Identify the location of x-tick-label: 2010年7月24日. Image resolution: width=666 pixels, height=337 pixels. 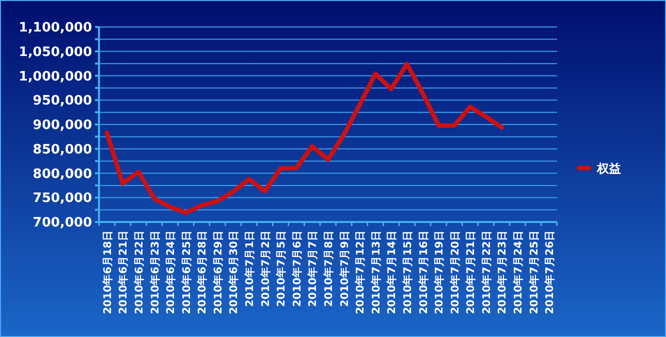
(518, 272).